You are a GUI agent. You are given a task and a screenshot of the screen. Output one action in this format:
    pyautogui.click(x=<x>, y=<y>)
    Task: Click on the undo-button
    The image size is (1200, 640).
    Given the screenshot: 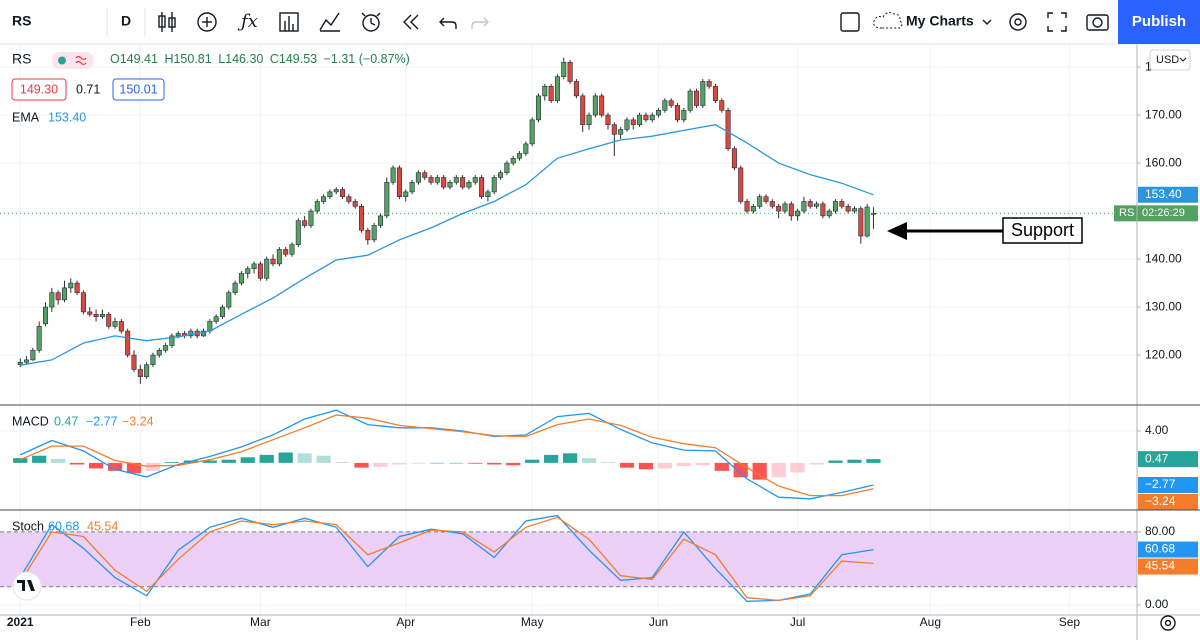 What is the action you would take?
    pyautogui.click(x=448, y=23)
    